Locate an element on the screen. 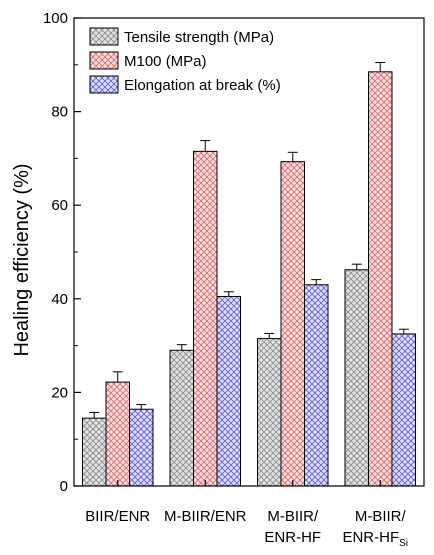 The height and width of the screenshot is (555, 434). y-tick-label: 100 is located at coordinates (55, 18).